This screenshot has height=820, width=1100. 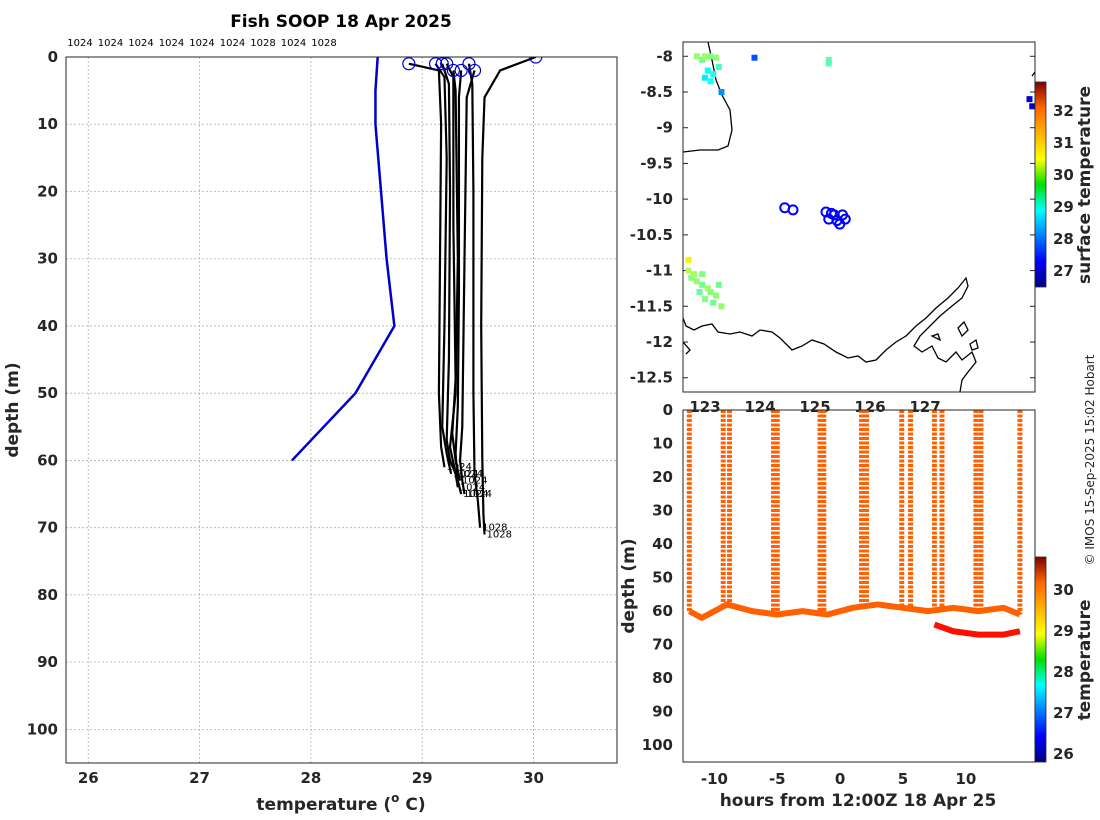 What do you see at coordinates (662, 678) in the screenshot?
I see `section-y-tick-label: 80` at bounding box center [662, 678].